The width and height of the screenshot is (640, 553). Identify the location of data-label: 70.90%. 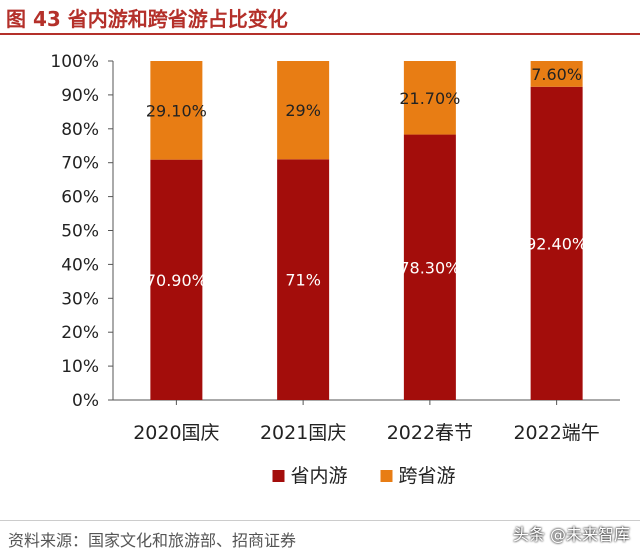
(176, 280).